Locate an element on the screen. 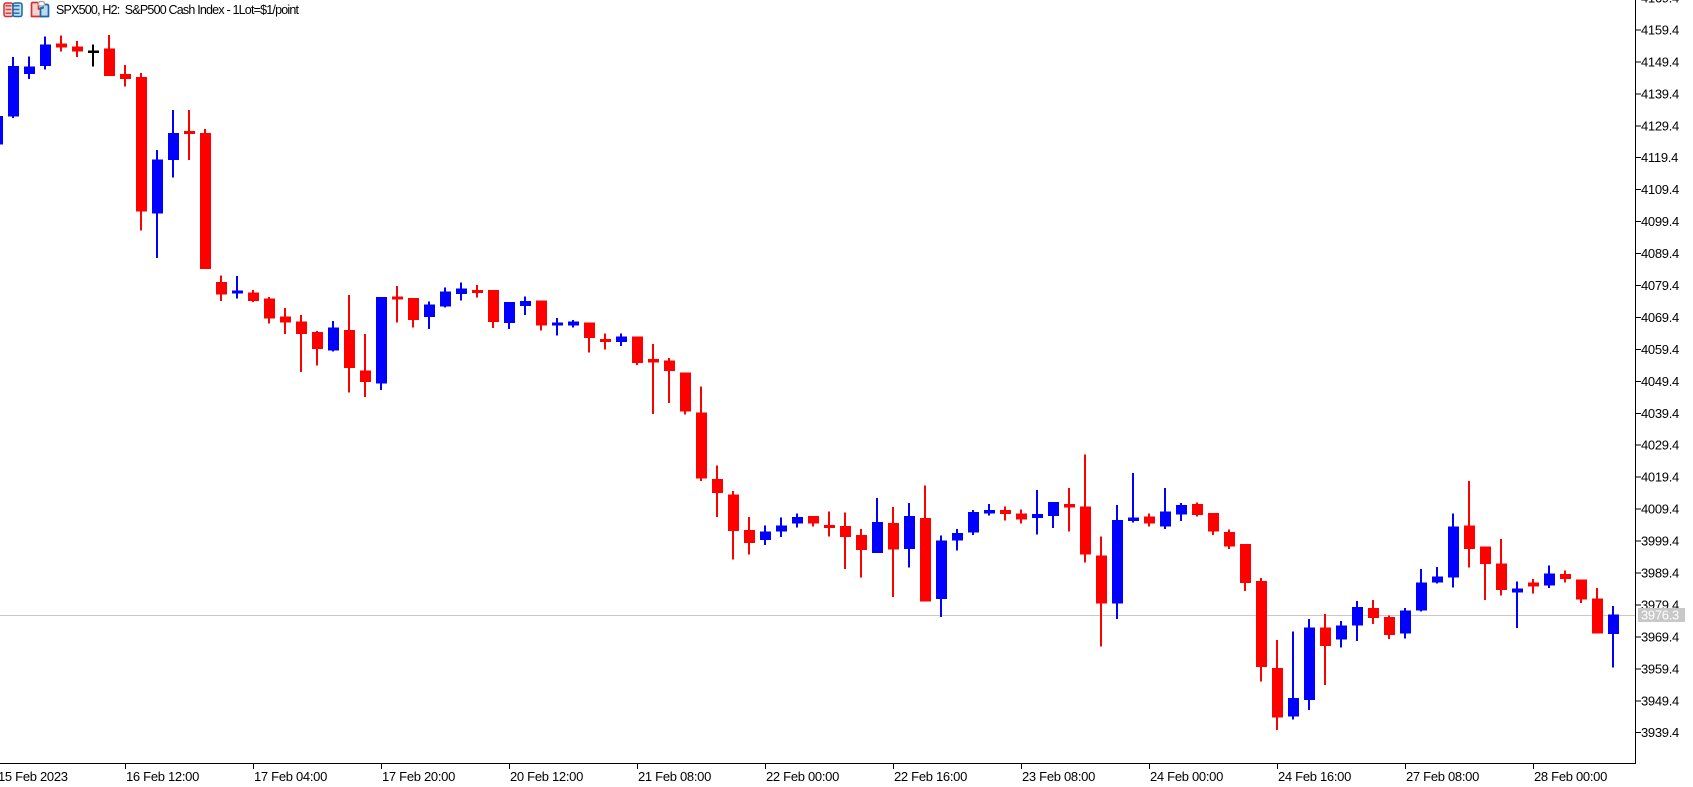  svg-text: 16 Feb 12:00 is located at coordinates (162, 776).